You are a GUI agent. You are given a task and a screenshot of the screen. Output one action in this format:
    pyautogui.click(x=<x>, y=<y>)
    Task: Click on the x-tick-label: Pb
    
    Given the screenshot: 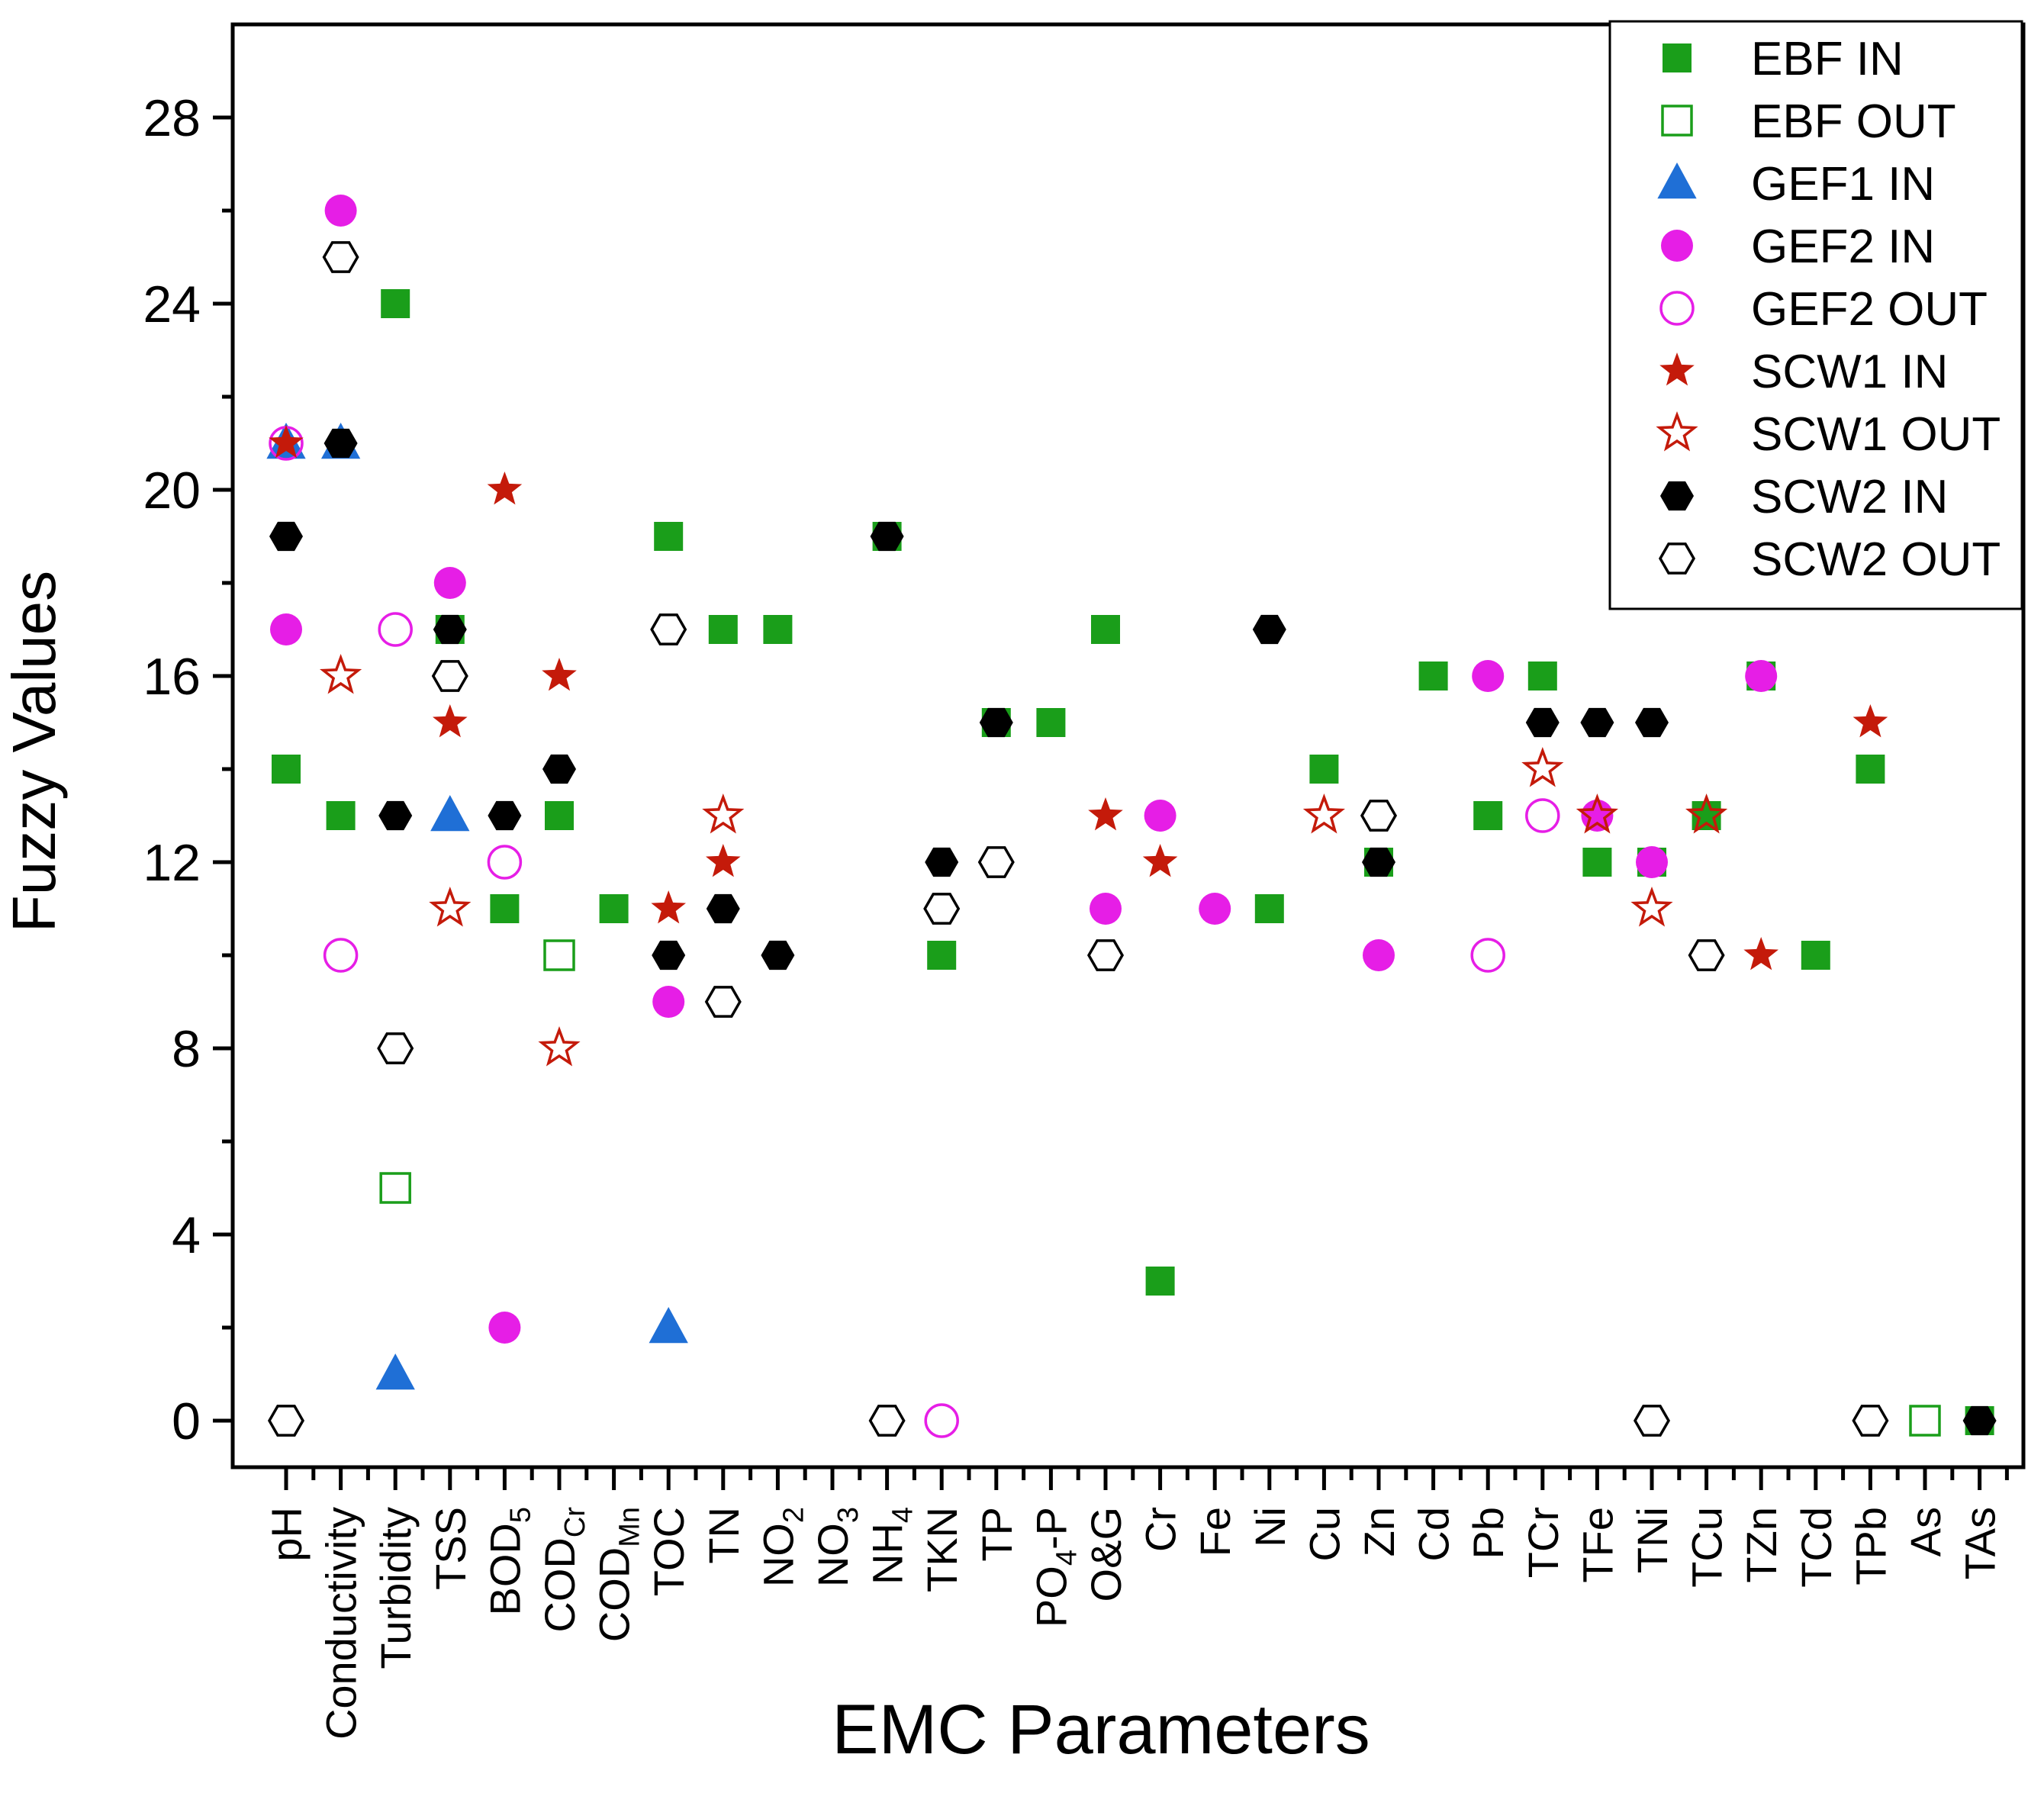 What is the action you would take?
    pyautogui.click(x=1488, y=1533)
    